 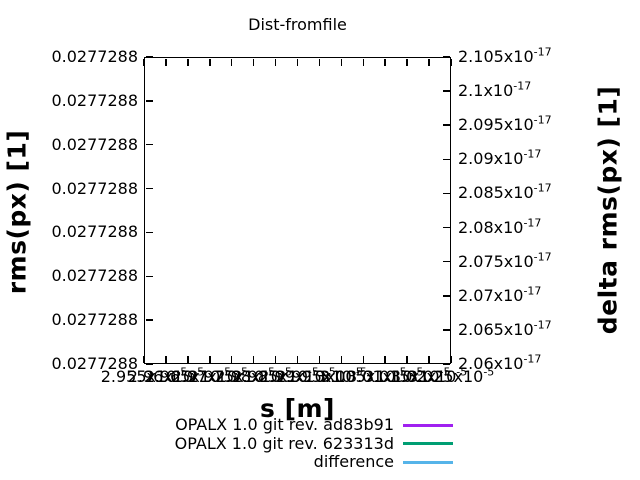 I want to click on x-tick-label: 3x10⁻⁵, so click(x=341, y=375).